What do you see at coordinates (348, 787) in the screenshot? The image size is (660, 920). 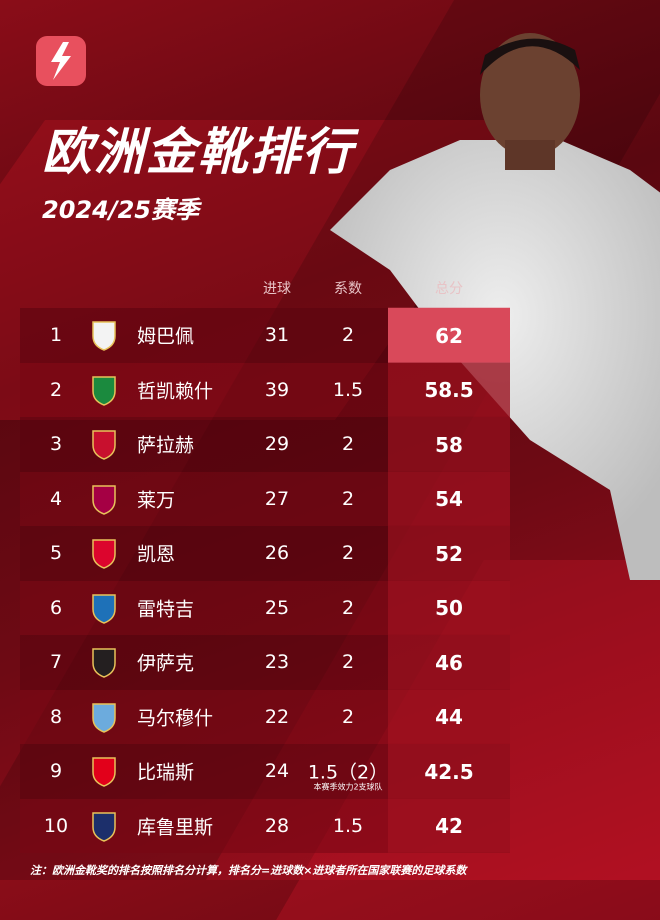 I see `coef-note: 本赛季效力2支球队` at bounding box center [348, 787].